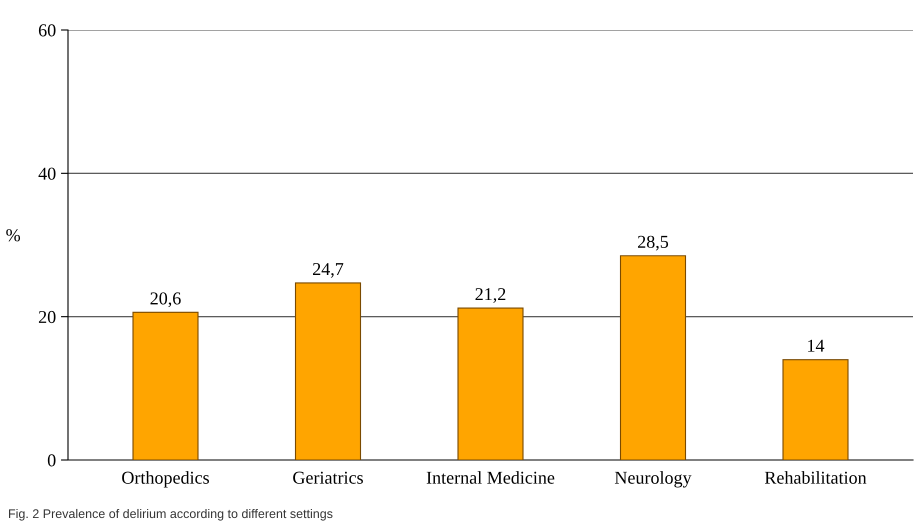 The width and height of the screenshot is (916, 530). I want to click on data-label: 24,7, so click(328, 270).